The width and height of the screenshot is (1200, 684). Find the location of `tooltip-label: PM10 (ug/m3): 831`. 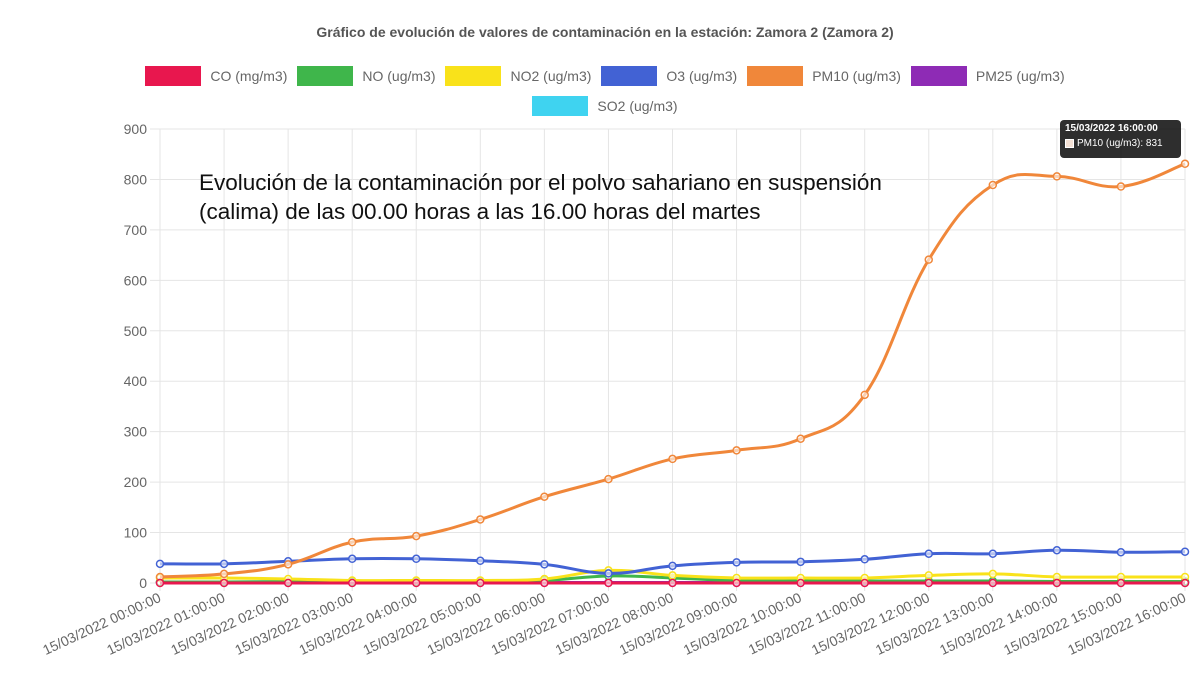

tooltip-label: PM10 (ug/m3): 831 is located at coordinates (1120, 143).